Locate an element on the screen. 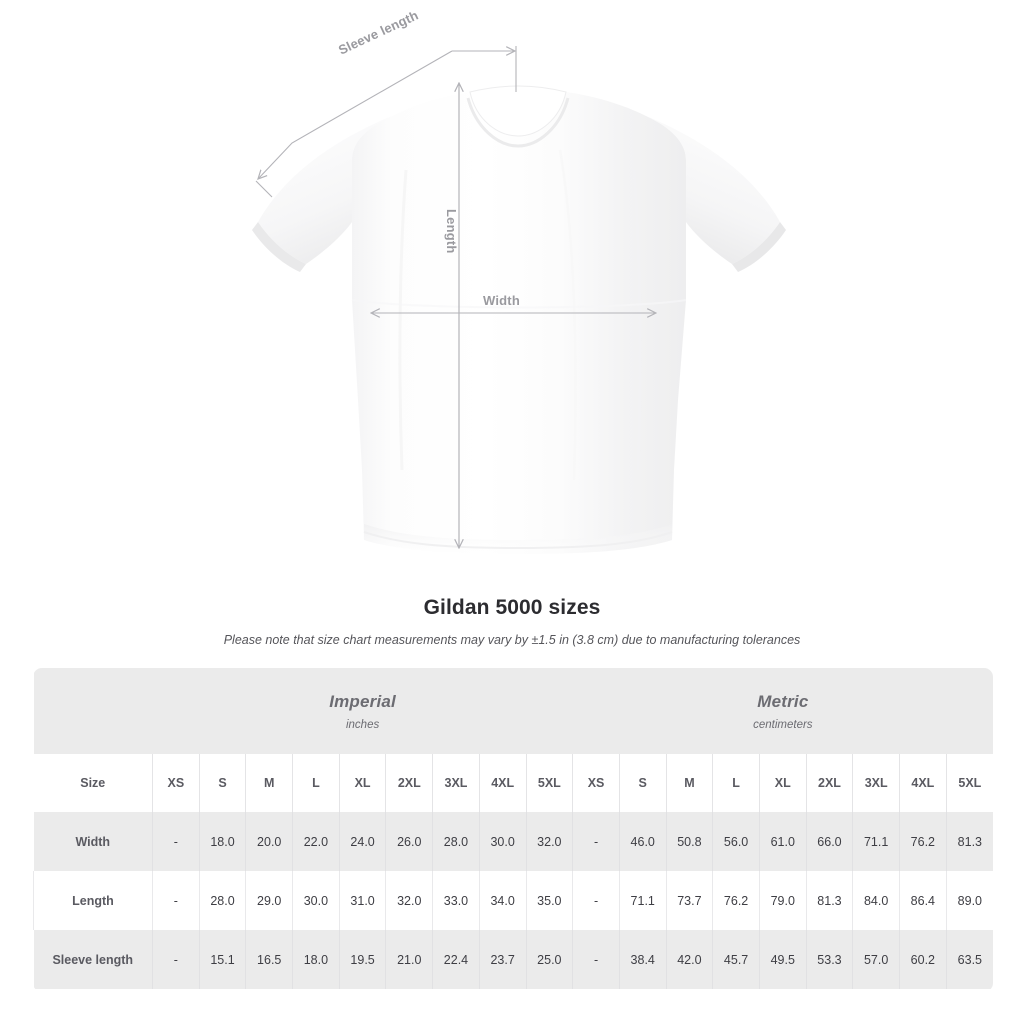  size-header-imperial-xl: XL is located at coordinates (362, 783).